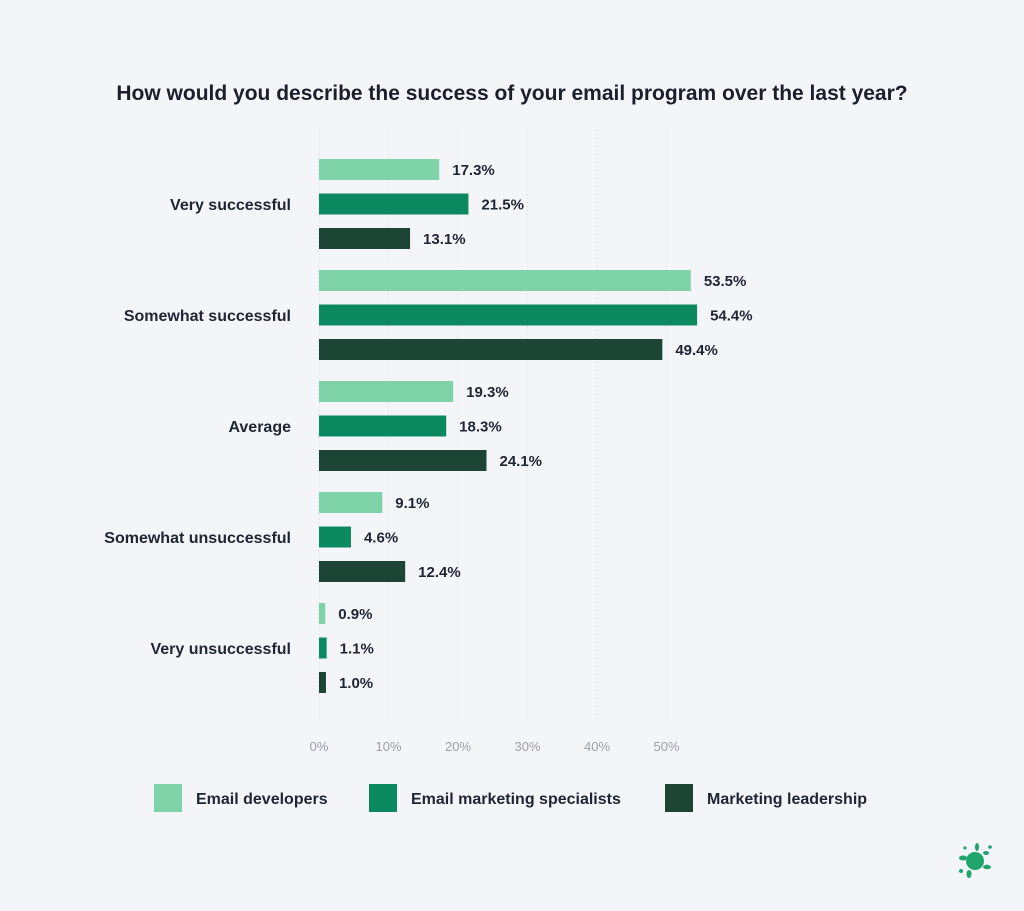 Image resolution: width=1024 pixels, height=911 pixels. Describe the element at coordinates (262, 799) in the screenshot. I see `legend-label: Email developers` at that location.